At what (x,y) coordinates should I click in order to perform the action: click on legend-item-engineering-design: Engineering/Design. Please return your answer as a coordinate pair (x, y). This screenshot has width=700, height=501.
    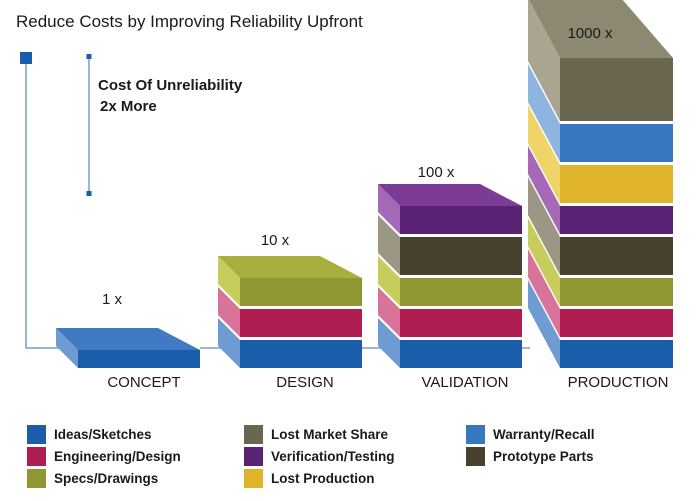
    Looking at the image, I should click on (104, 456).